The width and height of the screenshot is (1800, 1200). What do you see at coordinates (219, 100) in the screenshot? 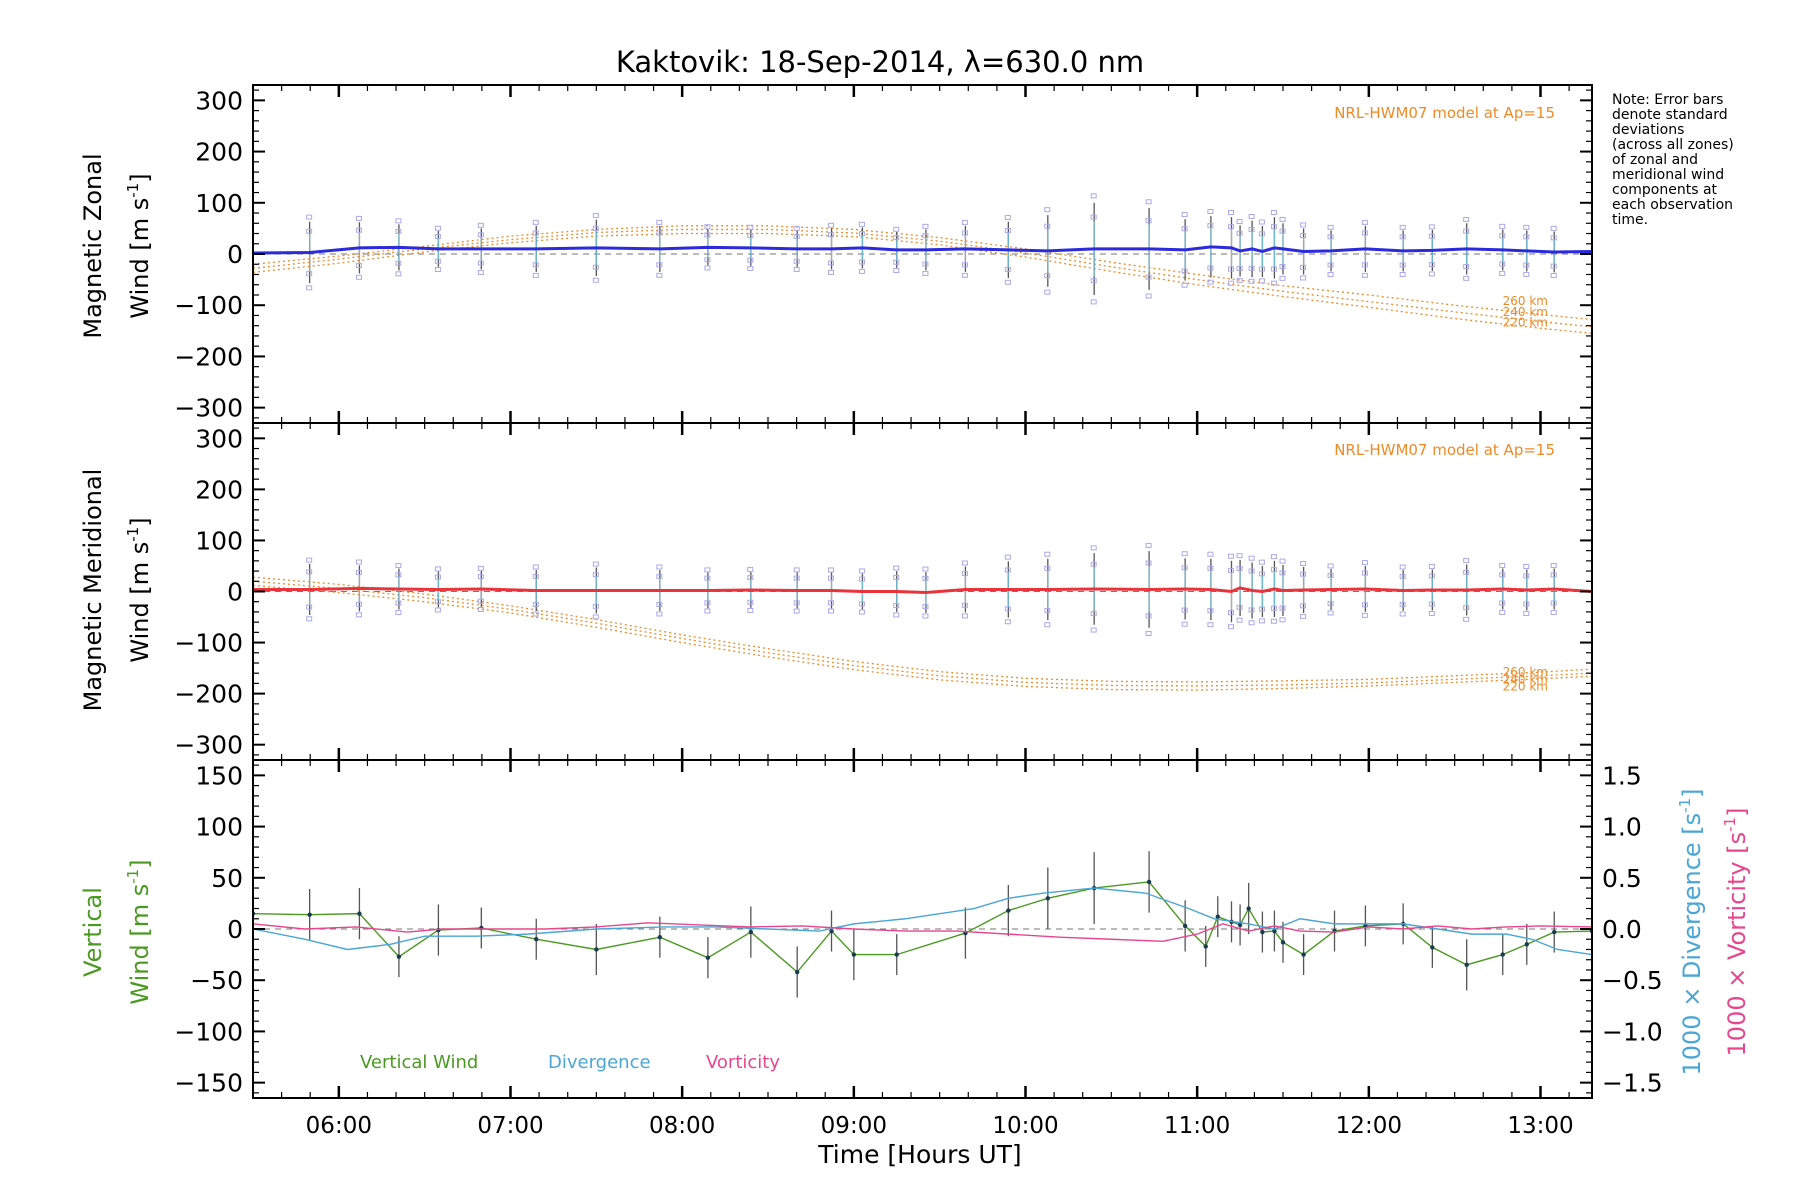
I see `y-tick-label: 300` at bounding box center [219, 100].